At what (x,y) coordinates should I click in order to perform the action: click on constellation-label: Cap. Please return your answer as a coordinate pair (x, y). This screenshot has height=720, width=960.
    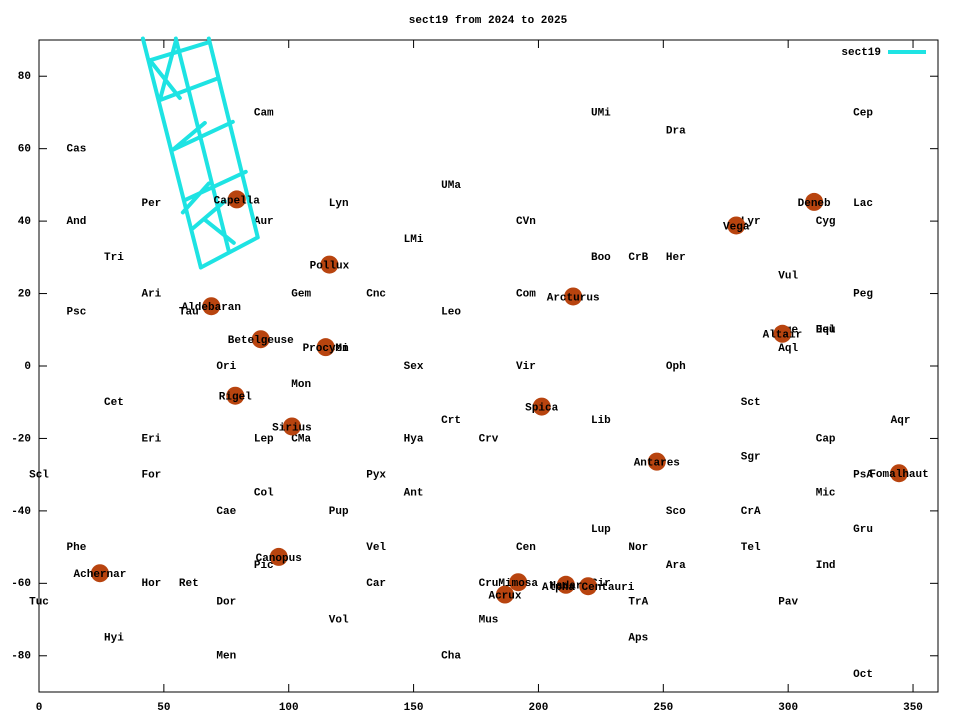
    Looking at the image, I should click on (826, 439).